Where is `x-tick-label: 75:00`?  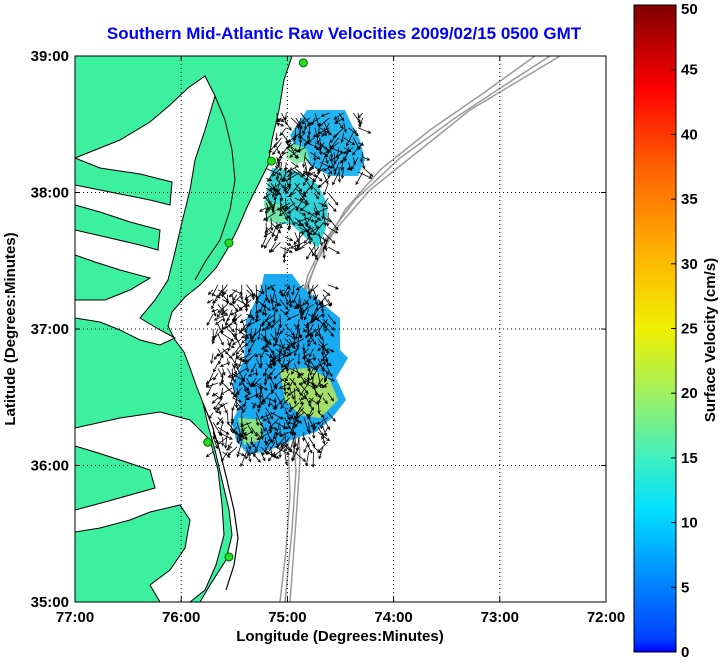 x-tick-label: 75:00 is located at coordinates (287, 617).